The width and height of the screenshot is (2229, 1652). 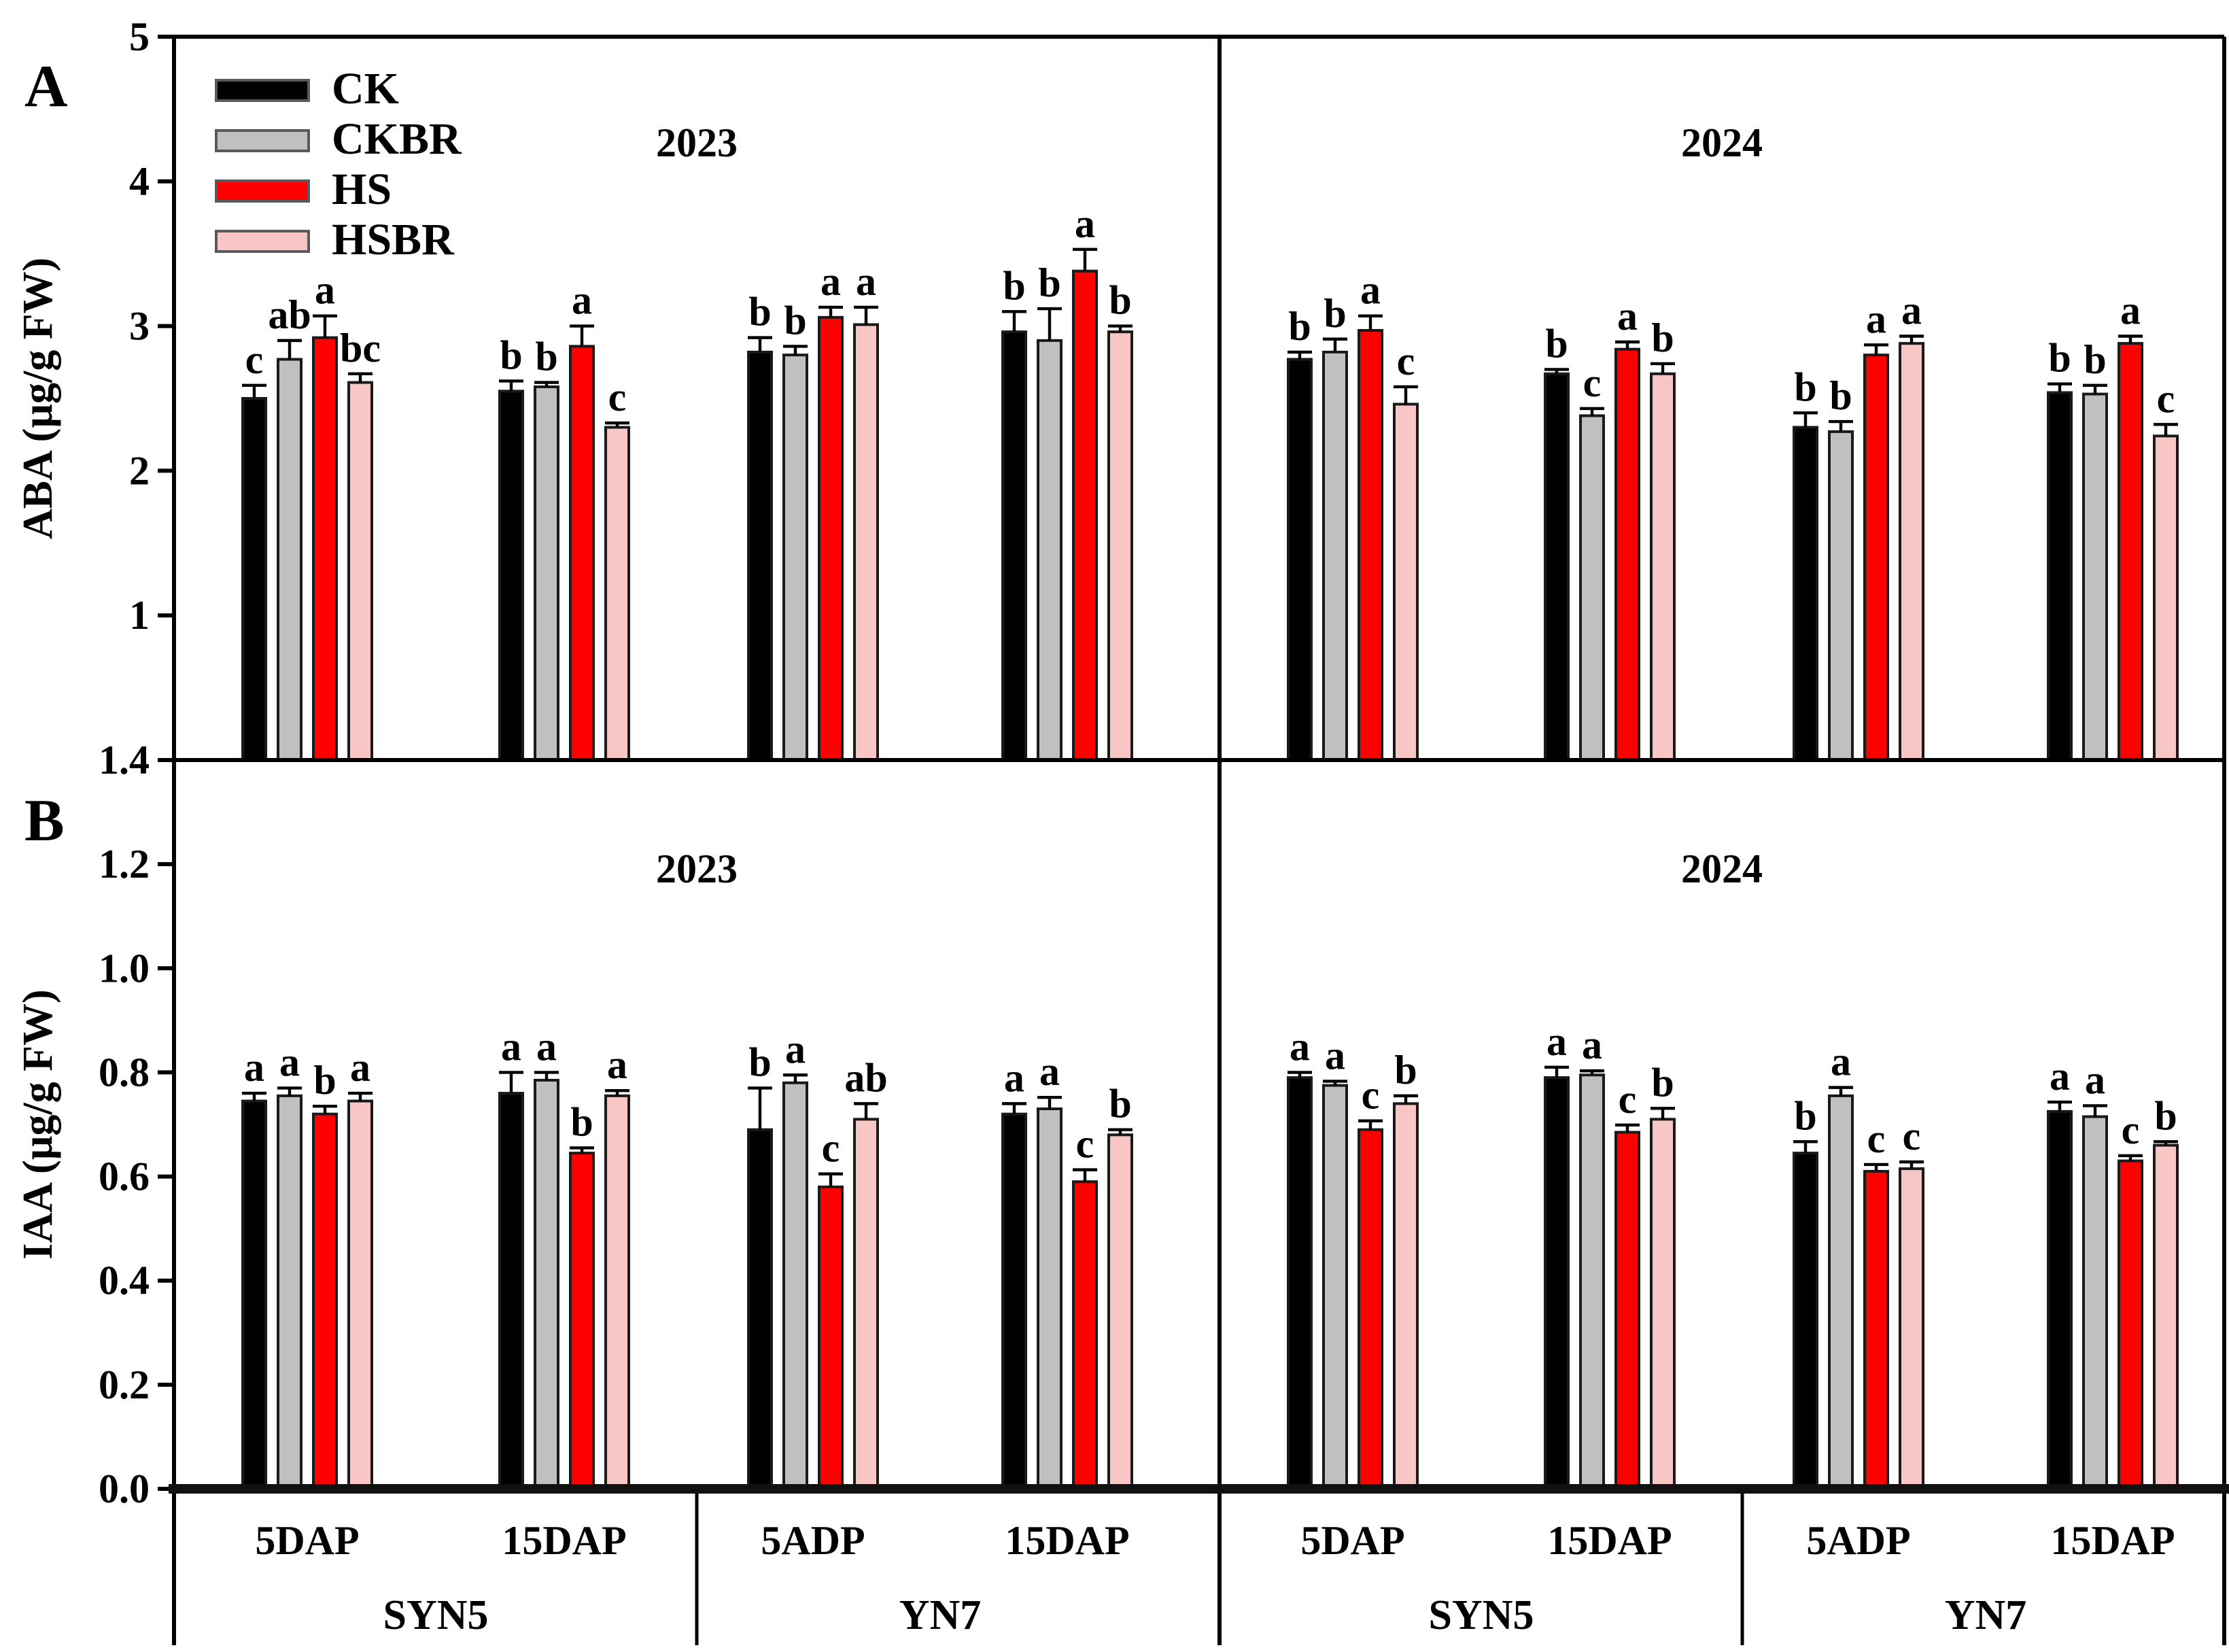 What do you see at coordinates (2130, 1324) in the screenshot?
I see `bar-hs-b8` at bounding box center [2130, 1324].